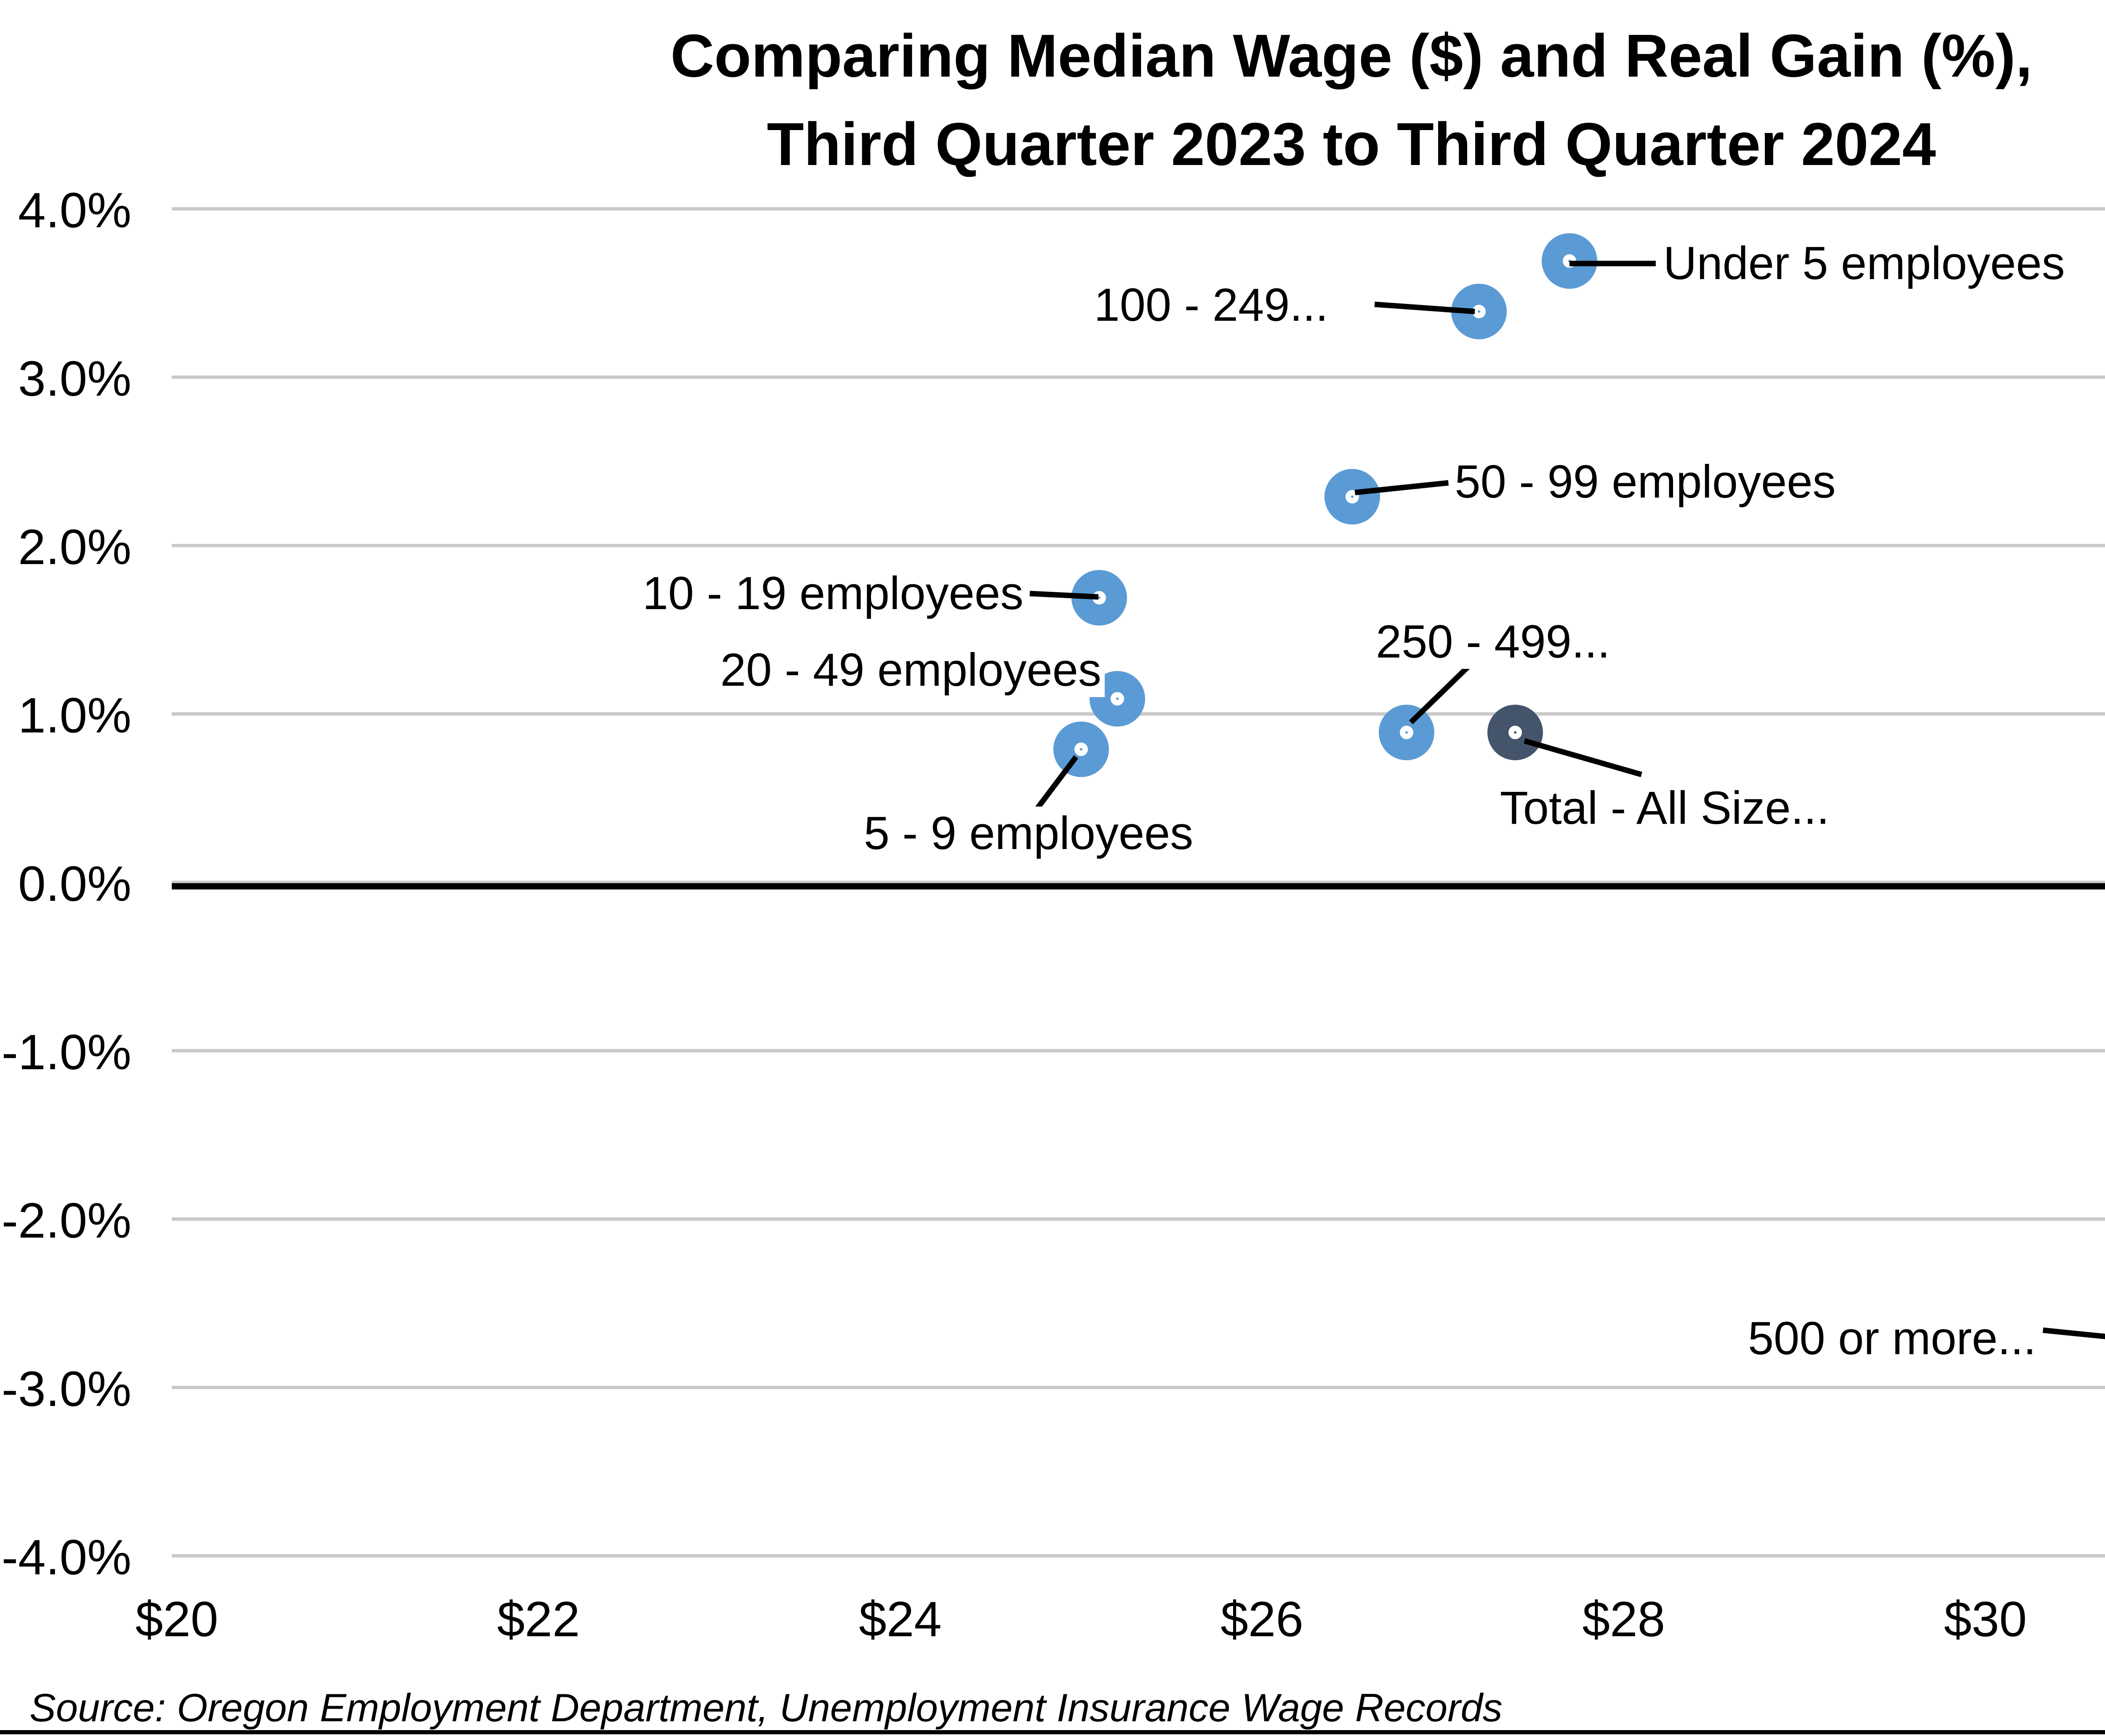  I want to click on y-tick-label: -3.0%, so click(66, 1389).